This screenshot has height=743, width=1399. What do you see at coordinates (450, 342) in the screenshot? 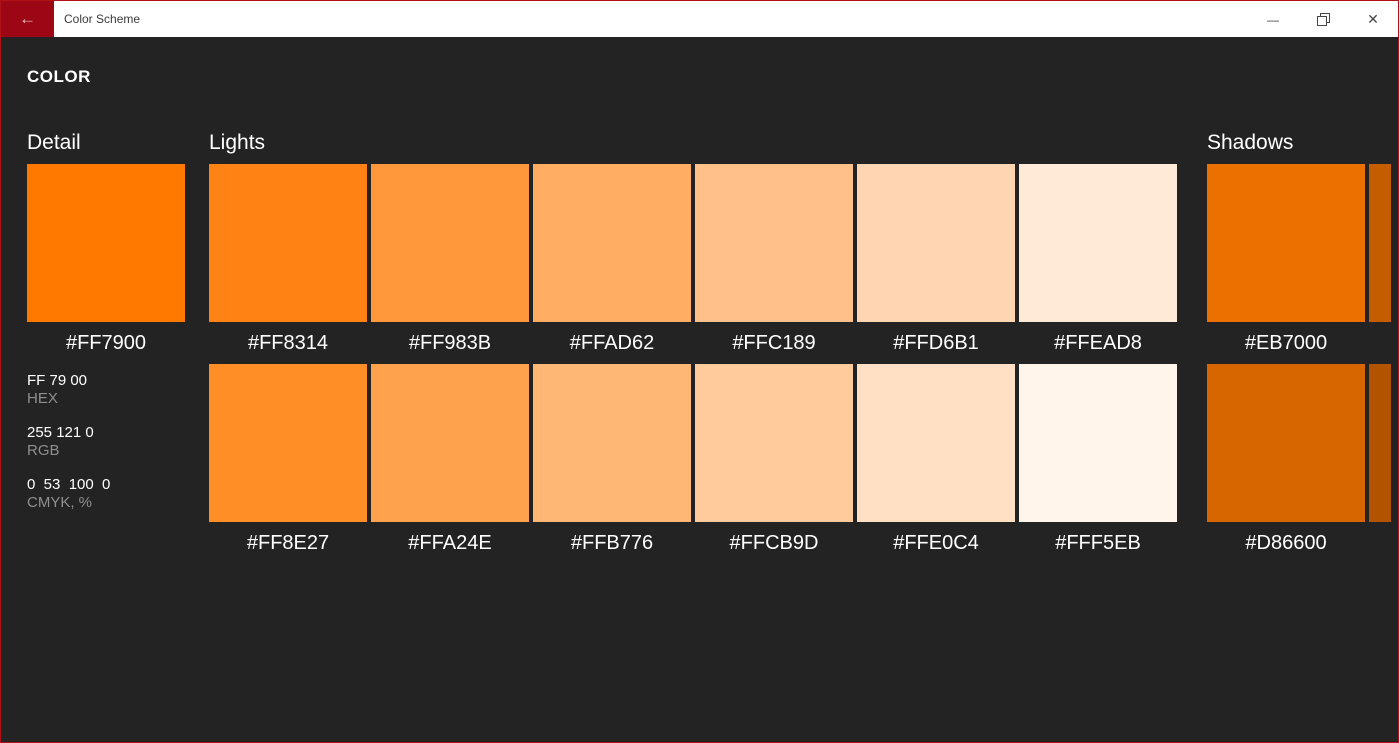
I see `swatch-label: #FF983B` at bounding box center [450, 342].